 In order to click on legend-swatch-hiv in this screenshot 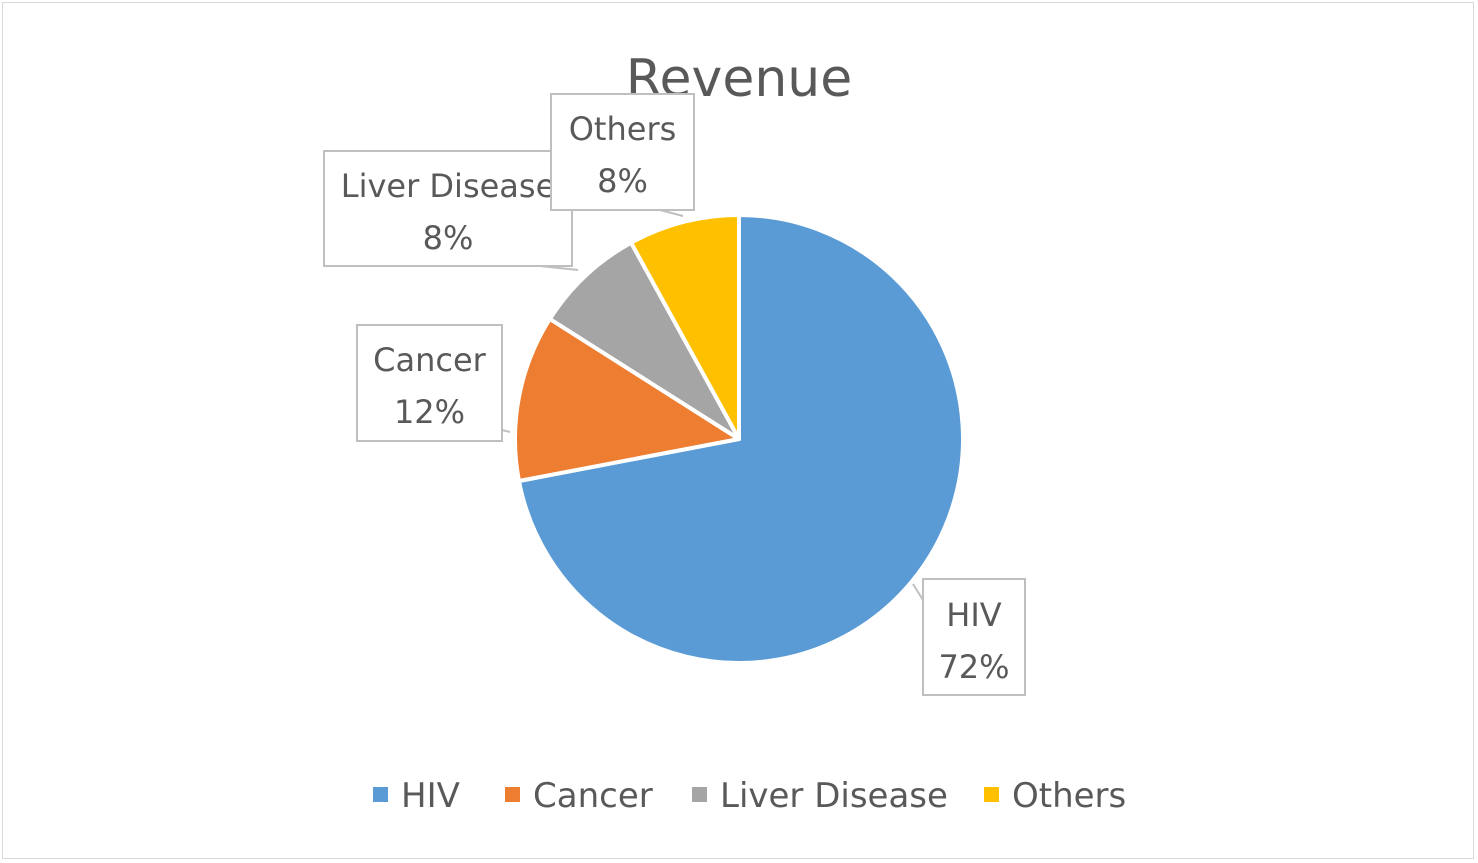, I will do `click(380, 794)`.